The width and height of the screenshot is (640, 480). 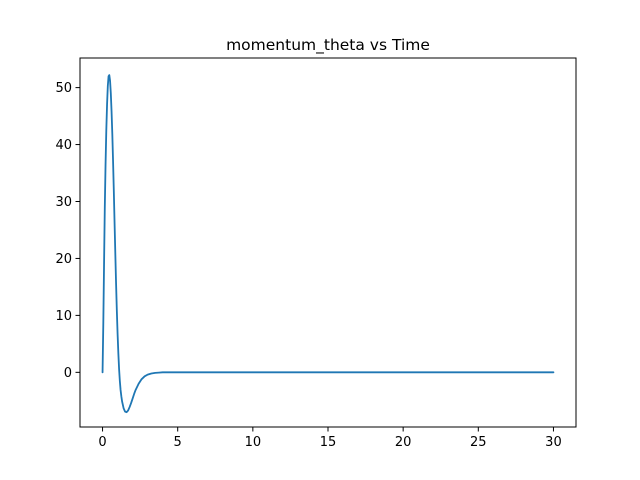 What do you see at coordinates (63, 202) in the screenshot?
I see `y-tick-label: 30` at bounding box center [63, 202].